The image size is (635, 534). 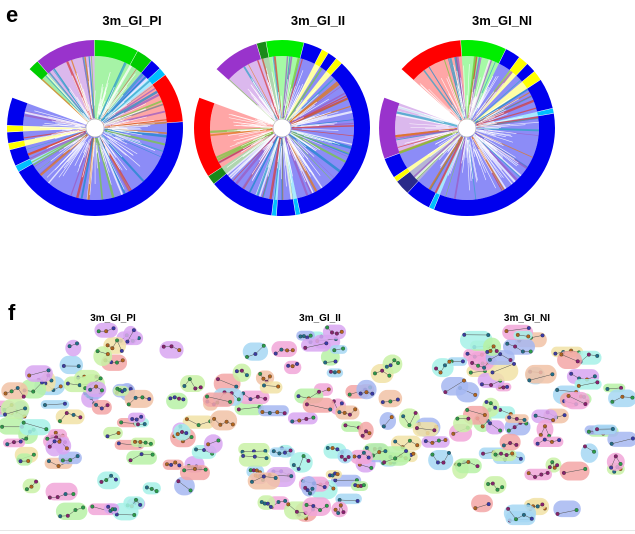 I want to click on network-title-ii: 3m_GI_II, so click(x=320, y=318).